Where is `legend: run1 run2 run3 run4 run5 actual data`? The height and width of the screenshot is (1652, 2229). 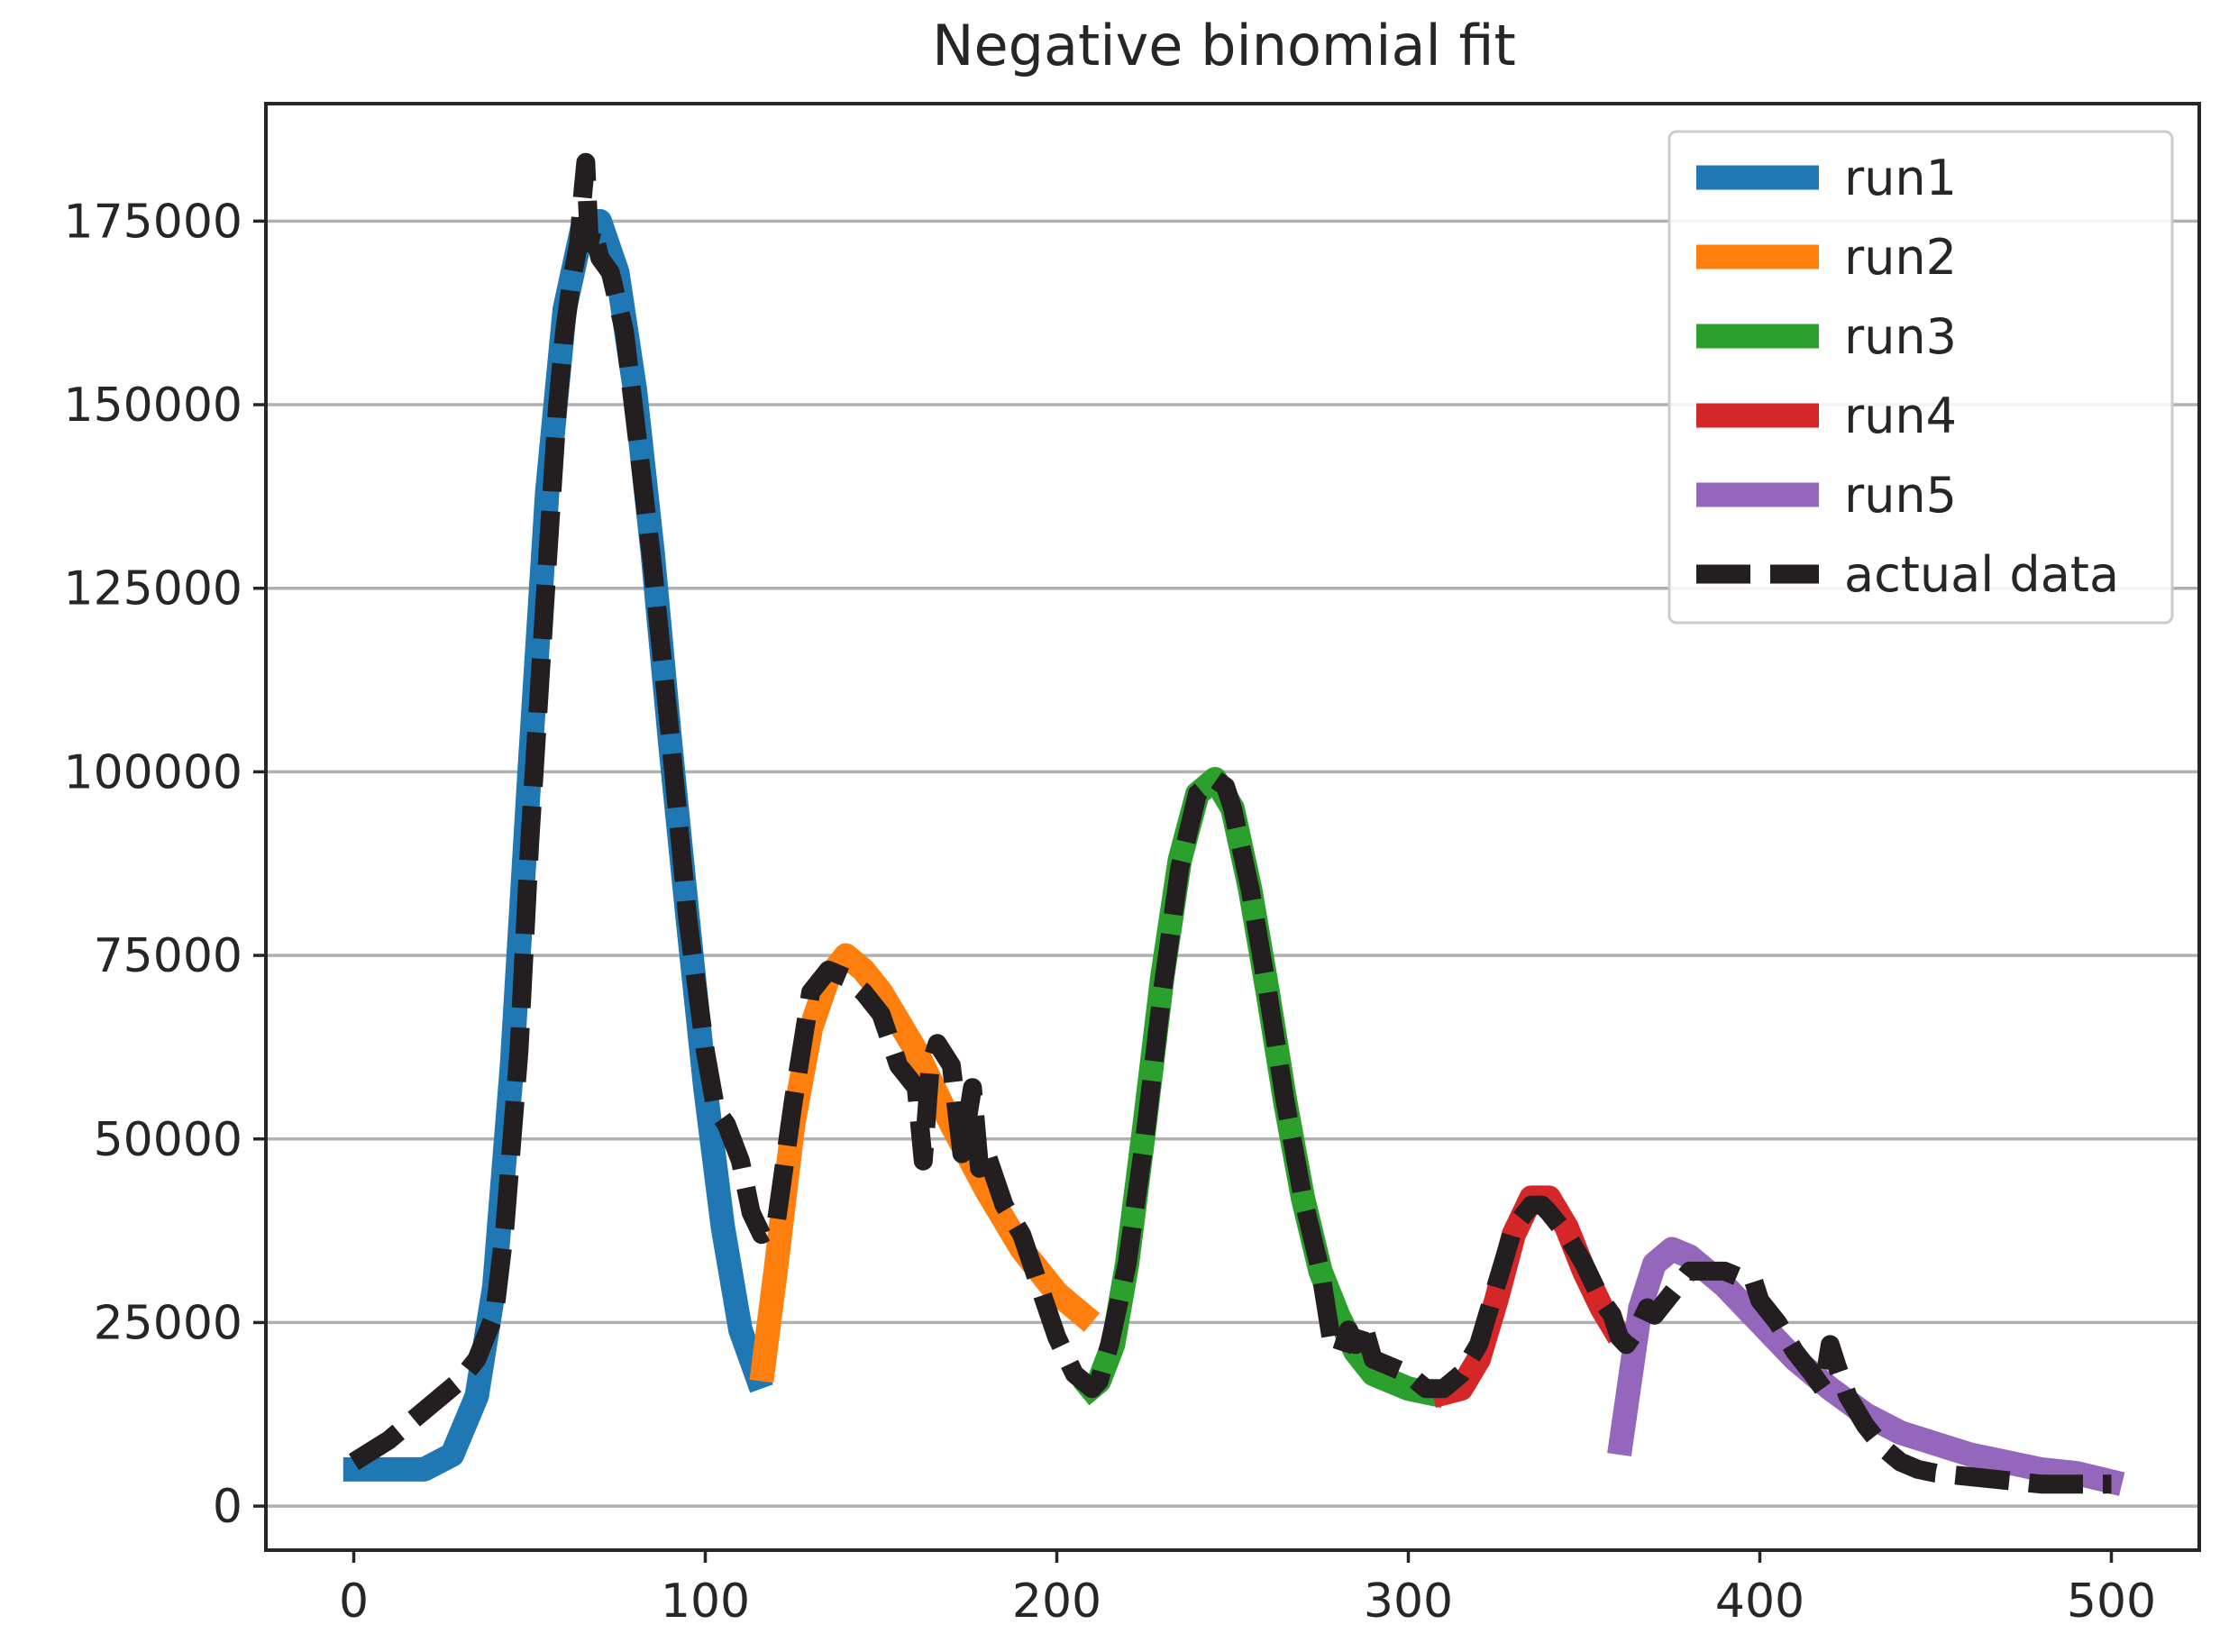 legend: run1 run2 run3 run4 run5 actual data is located at coordinates (1921, 377).